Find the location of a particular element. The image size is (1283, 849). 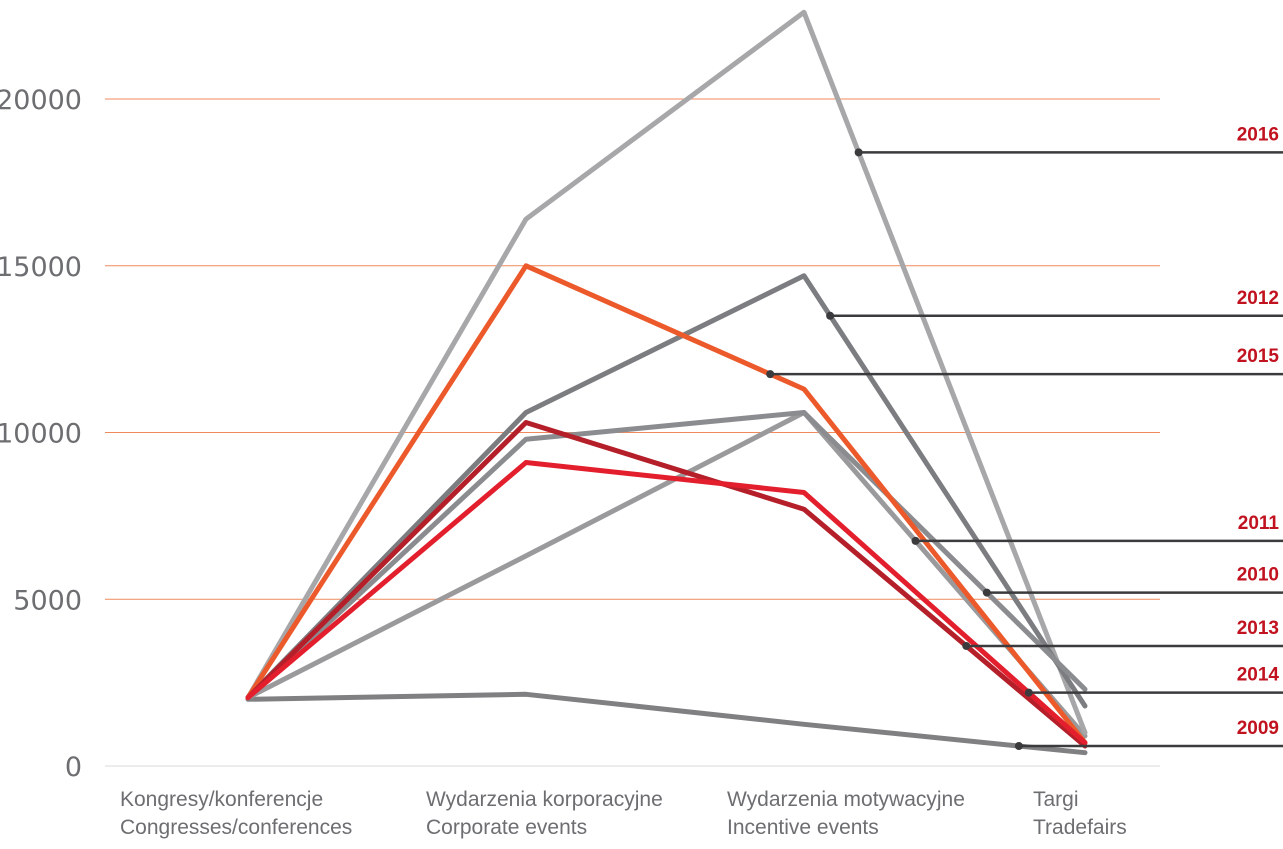

callout-label-2010: 2010 is located at coordinates (1258, 575).